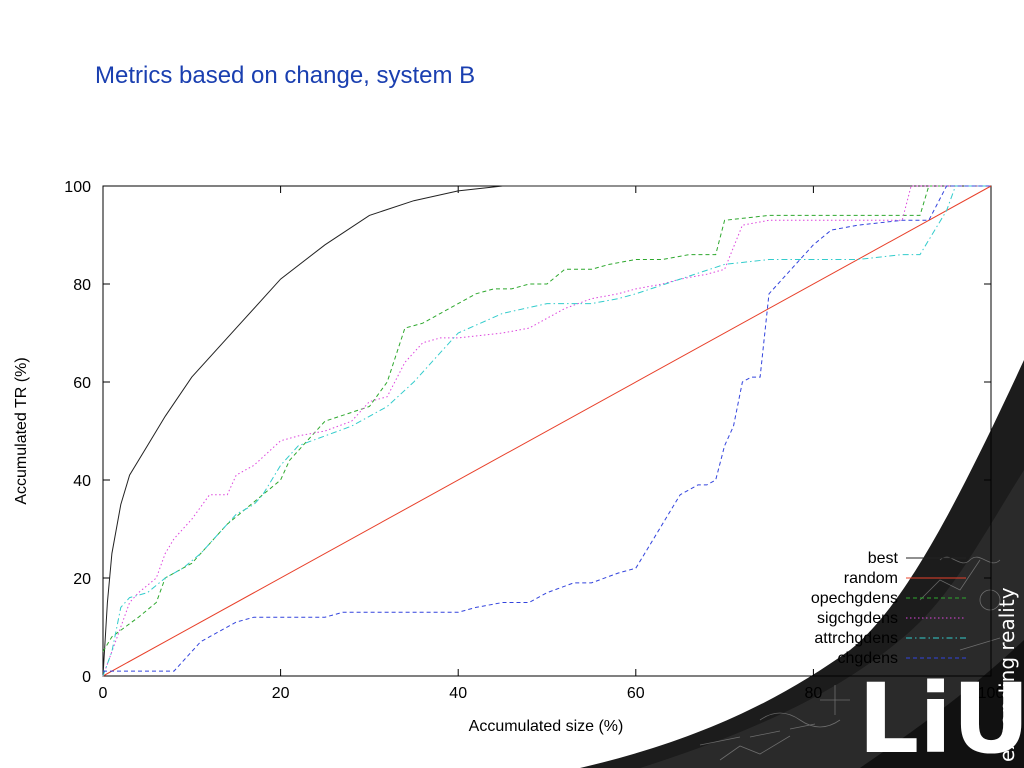  What do you see at coordinates (77, 187) in the screenshot?
I see `y-tick-label: 100` at bounding box center [77, 187].